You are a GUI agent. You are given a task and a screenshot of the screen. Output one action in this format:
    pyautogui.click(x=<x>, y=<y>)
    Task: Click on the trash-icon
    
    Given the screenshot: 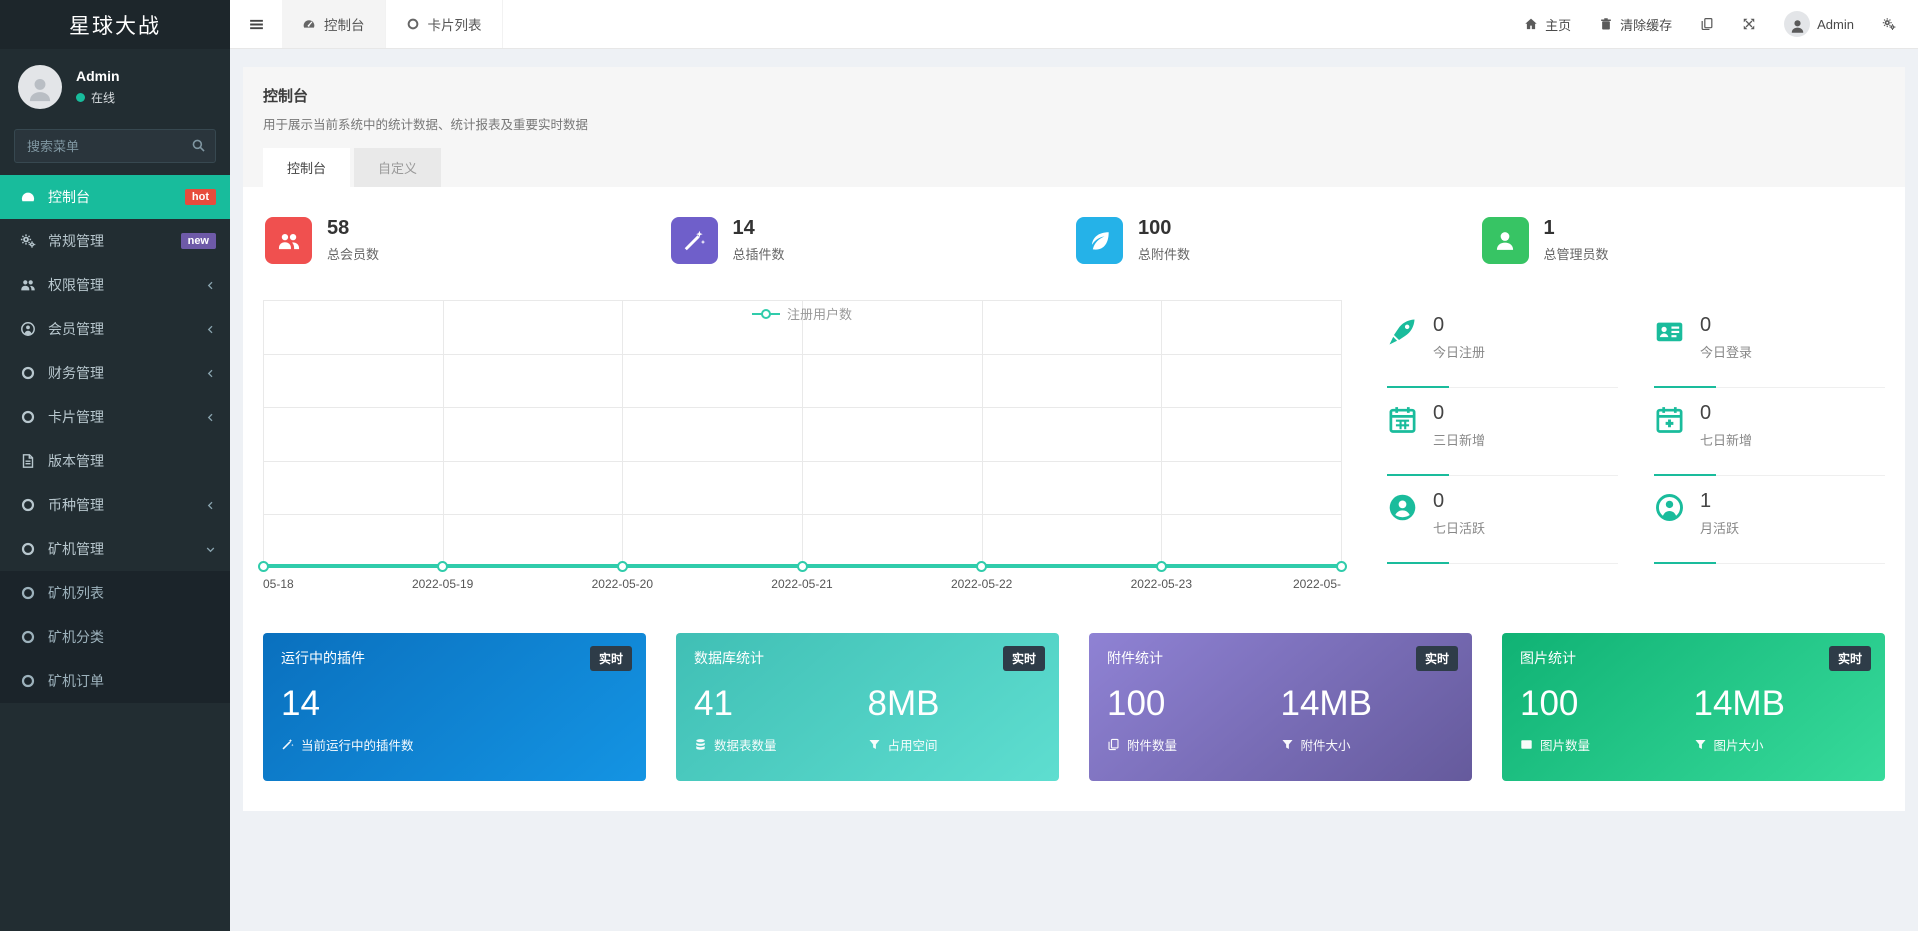 What is the action you would take?
    pyautogui.click(x=1606, y=24)
    